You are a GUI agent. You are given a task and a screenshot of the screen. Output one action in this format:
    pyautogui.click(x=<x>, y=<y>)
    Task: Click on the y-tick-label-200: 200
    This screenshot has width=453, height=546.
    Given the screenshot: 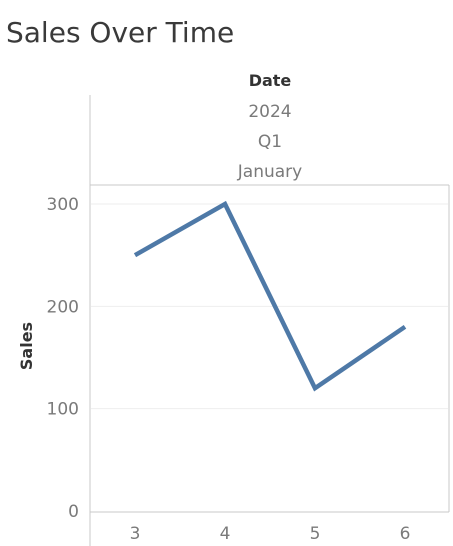 What is the action you would take?
    pyautogui.click(x=63, y=307)
    